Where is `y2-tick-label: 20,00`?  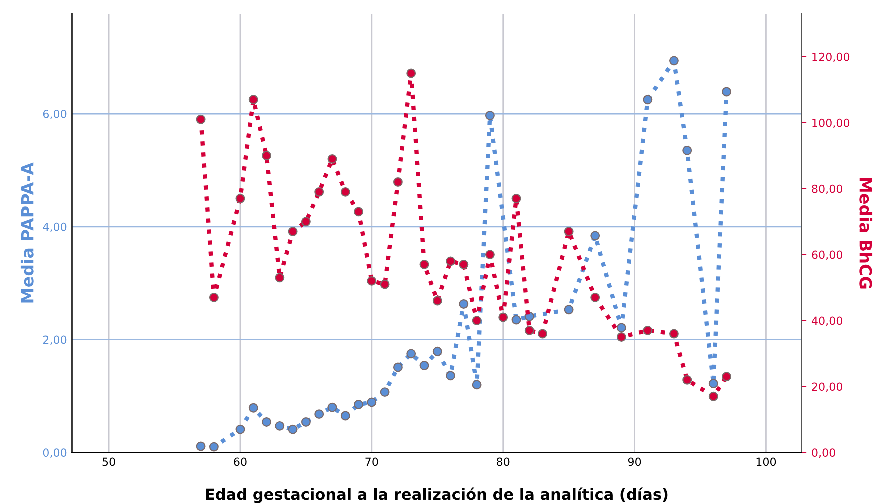
y2-tick-label: 20,00 is located at coordinates (827, 387).